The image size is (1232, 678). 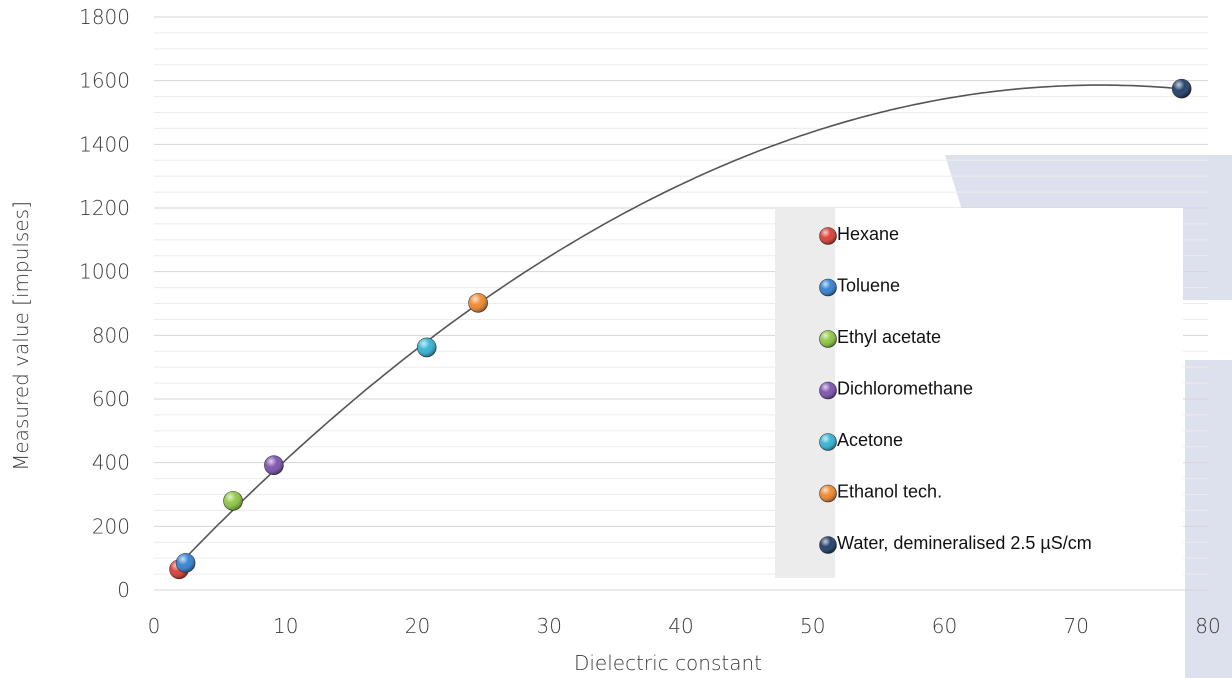 What do you see at coordinates (104, 303) in the screenshot?
I see `y-axis-ticks: 0 200 400 600 800 1000 1200 1400 1600 1800` at bounding box center [104, 303].